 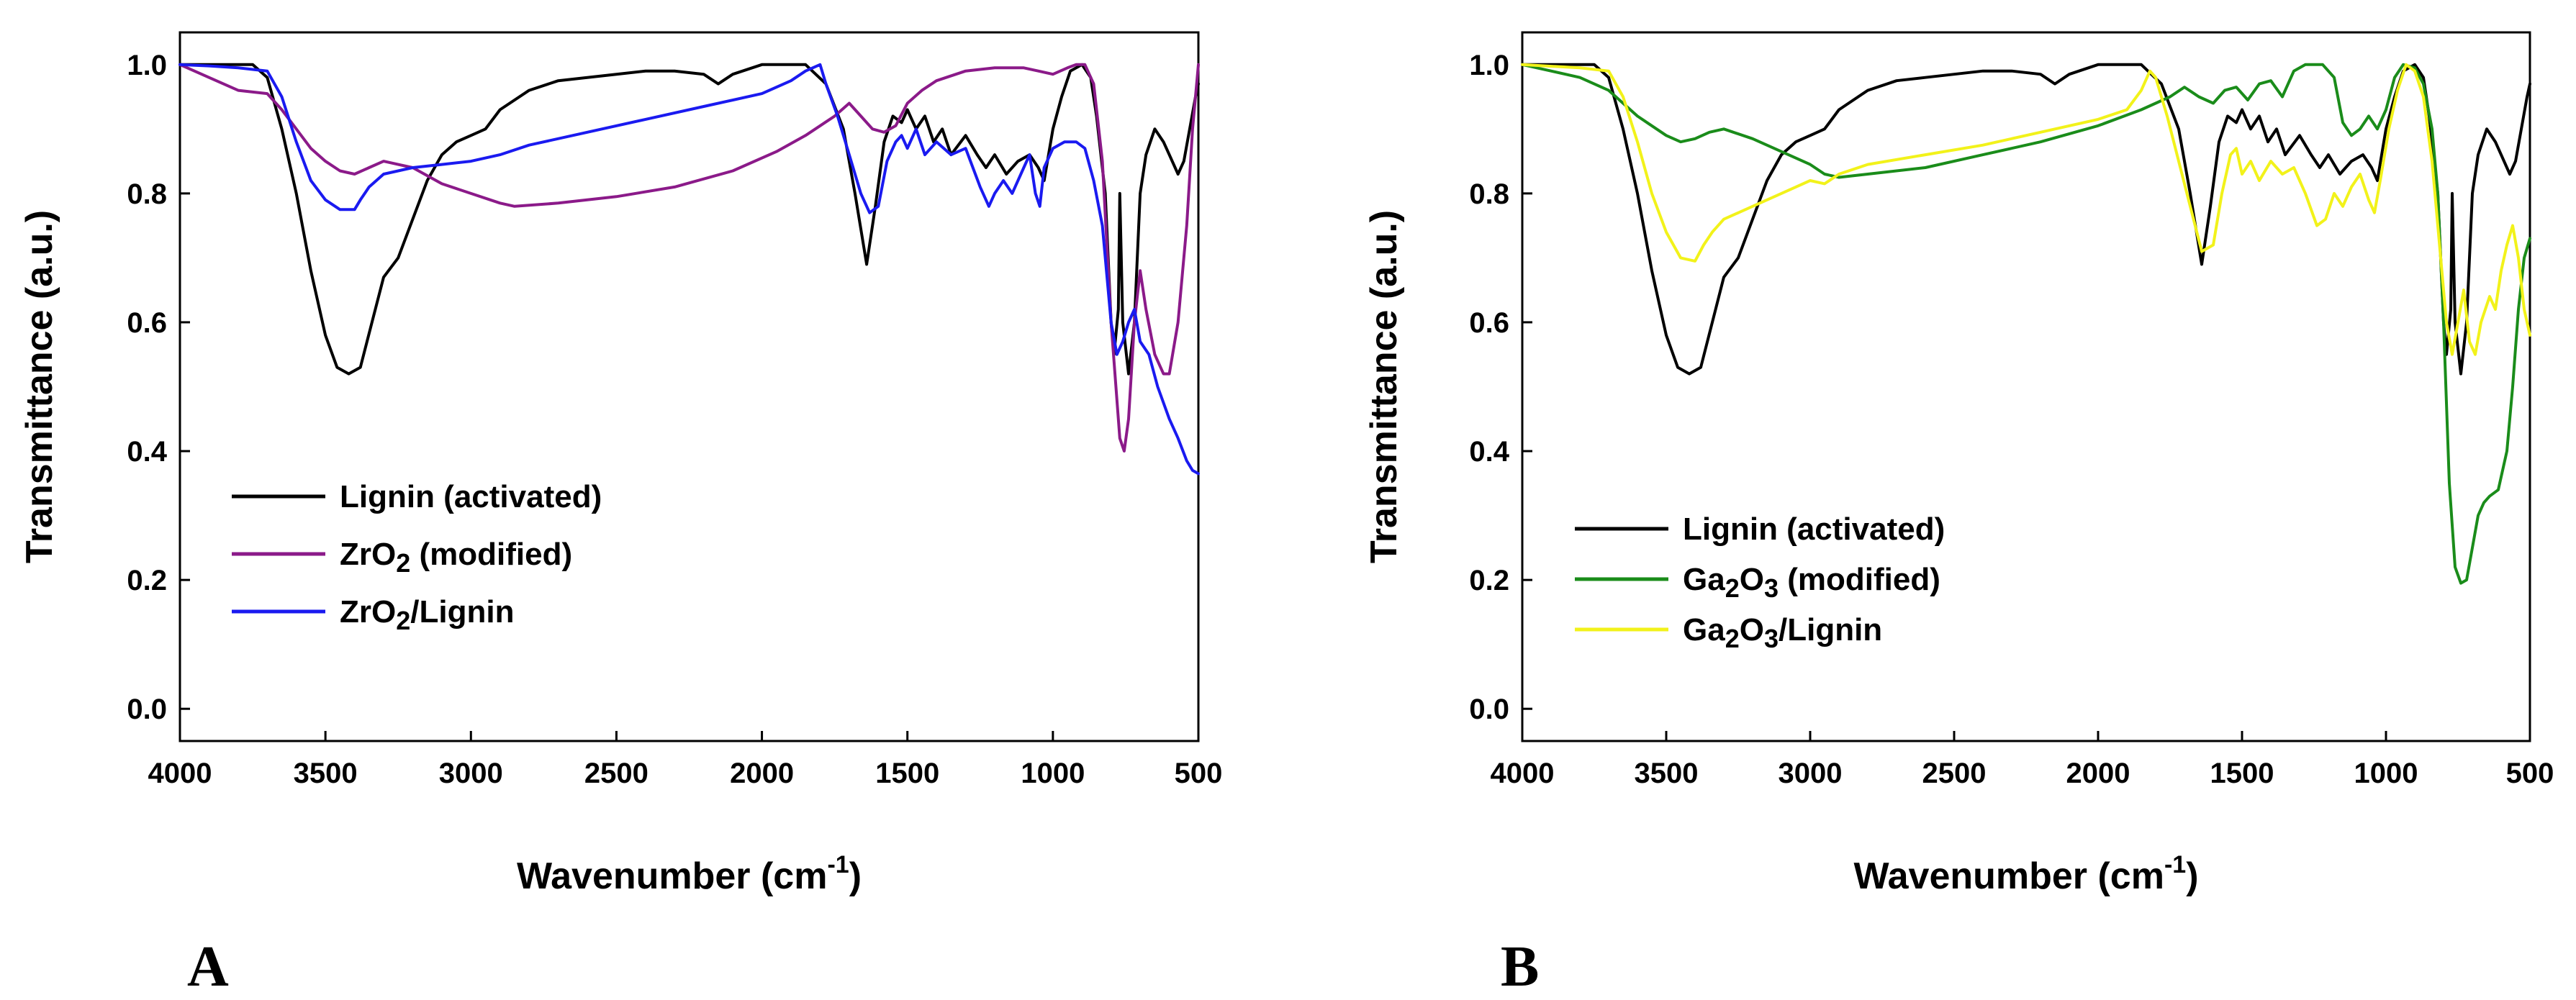 What do you see at coordinates (1520, 967) in the screenshot?
I see `panel-letter: B` at bounding box center [1520, 967].